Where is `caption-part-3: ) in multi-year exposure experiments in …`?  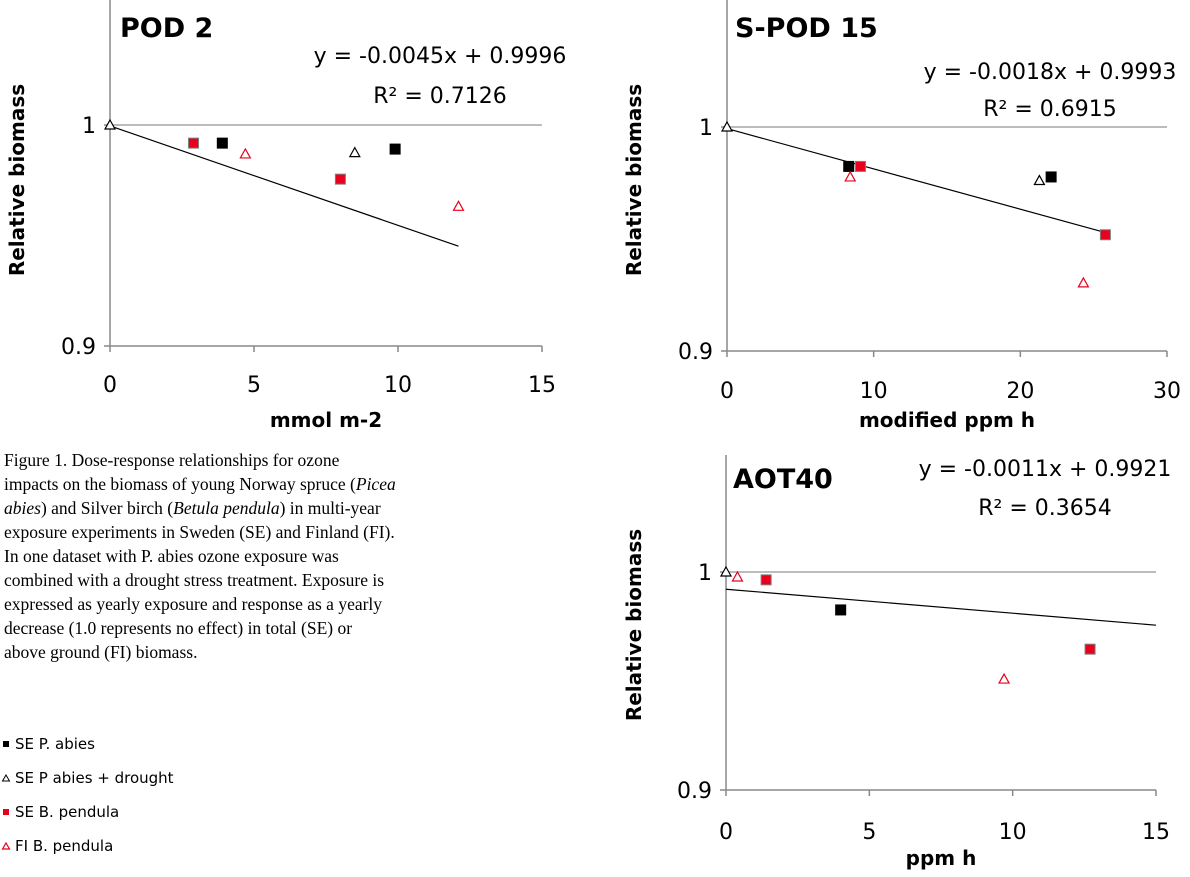
caption-part-3: ) in multi-year exposure experiments in … is located at coordinates (199, 580).